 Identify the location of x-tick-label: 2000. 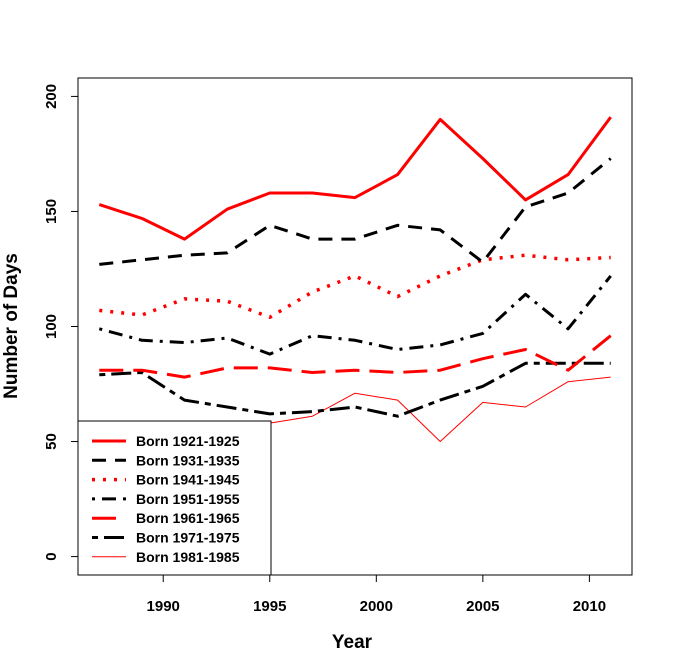
(376, 606).